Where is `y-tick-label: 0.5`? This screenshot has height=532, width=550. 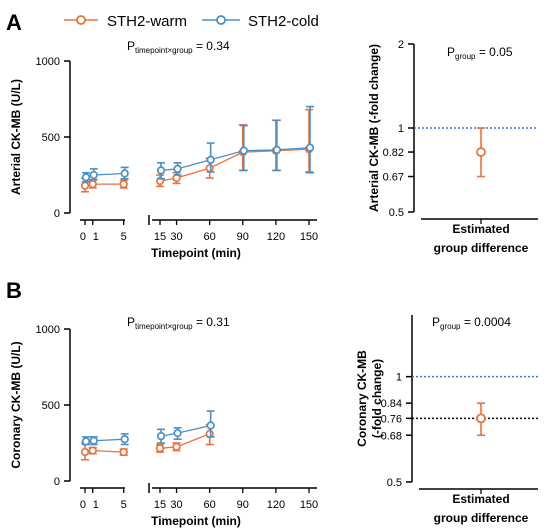
y-tick-label: 0.5 is located at coordinates (394, 483).